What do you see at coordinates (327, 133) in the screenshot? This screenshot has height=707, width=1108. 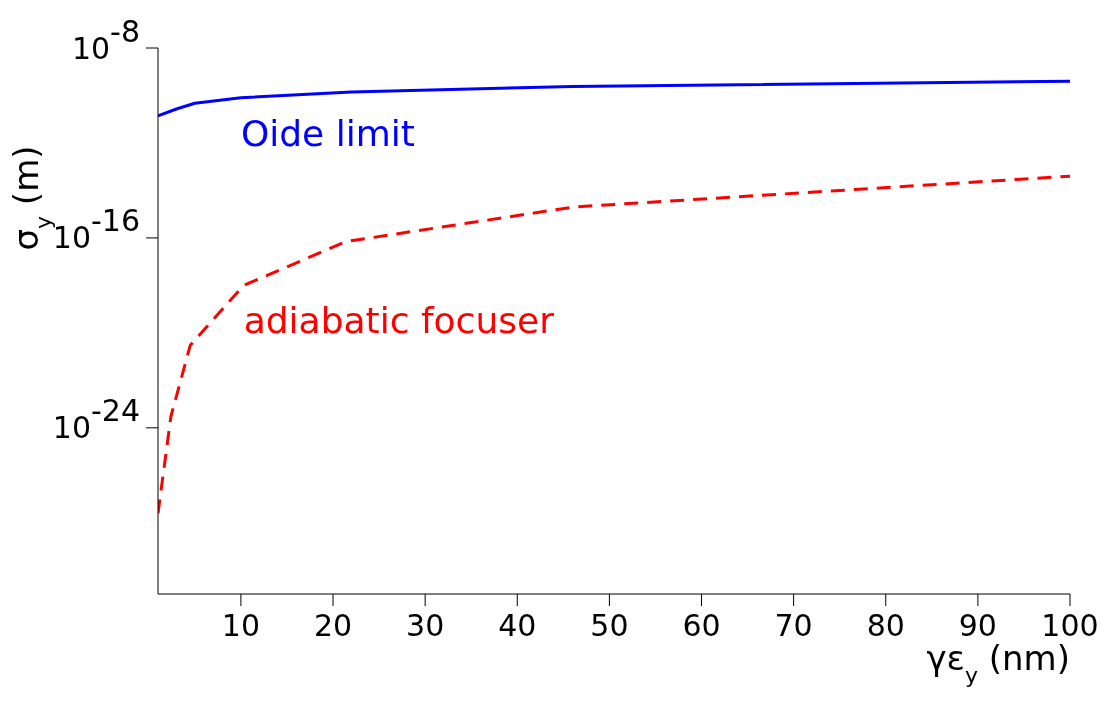 I see `series-label: Oide limit` at bounding box center [327, 133].